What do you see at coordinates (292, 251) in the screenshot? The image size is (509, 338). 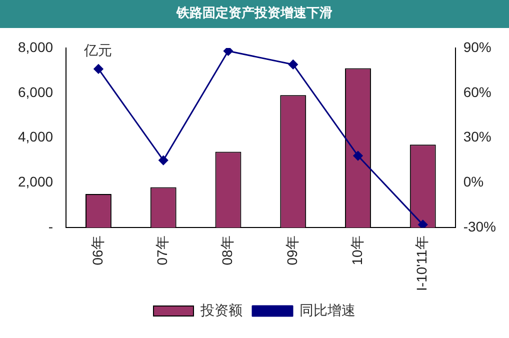 I see `x-tick-label: 09年` at bounding box center [292, 251].